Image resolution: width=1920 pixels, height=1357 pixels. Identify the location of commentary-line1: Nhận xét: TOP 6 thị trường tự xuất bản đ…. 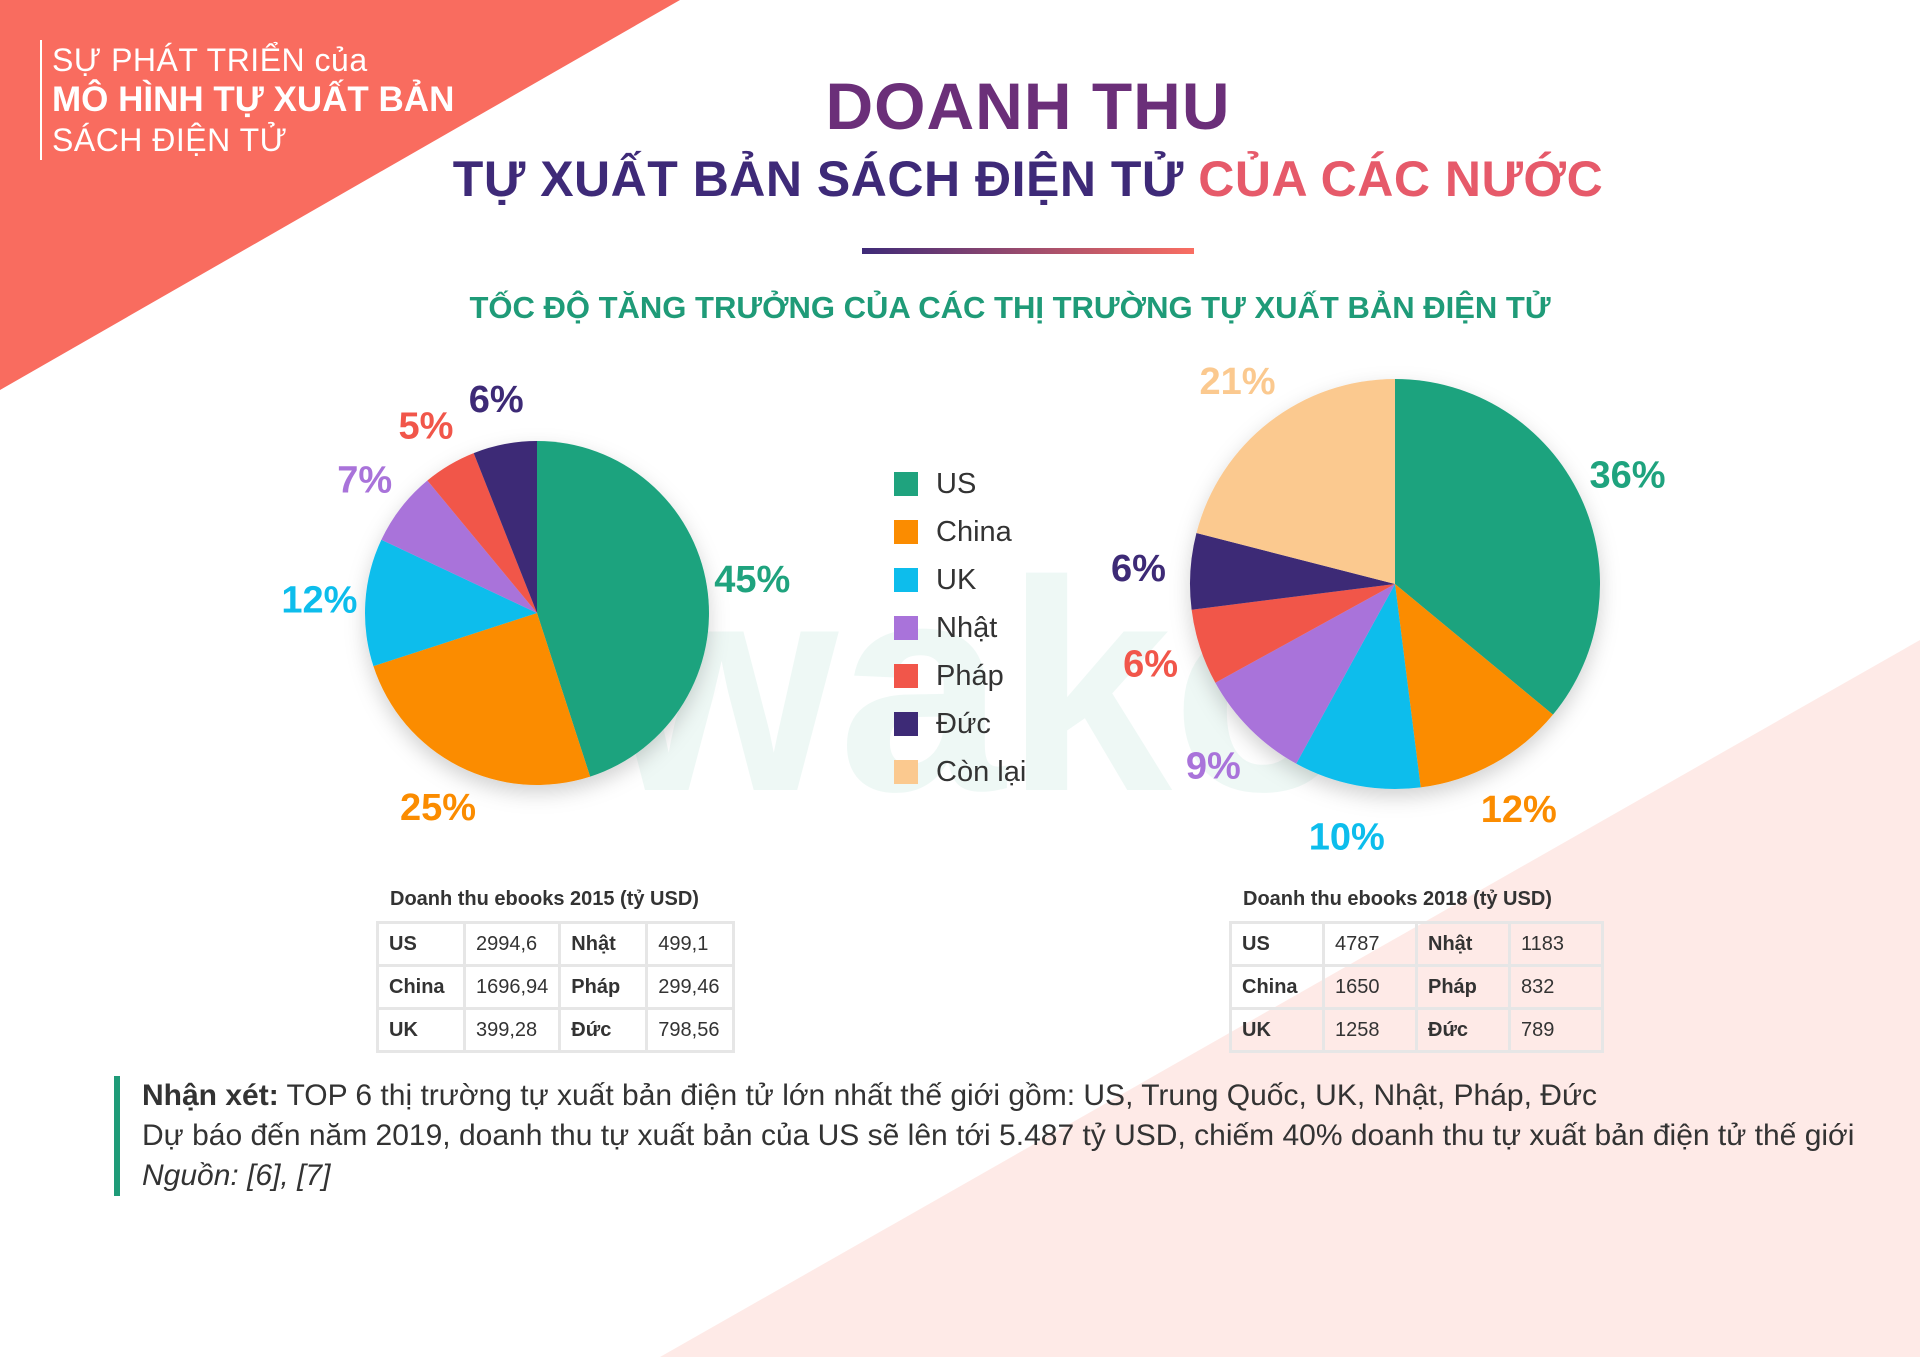
(1002, 1096).